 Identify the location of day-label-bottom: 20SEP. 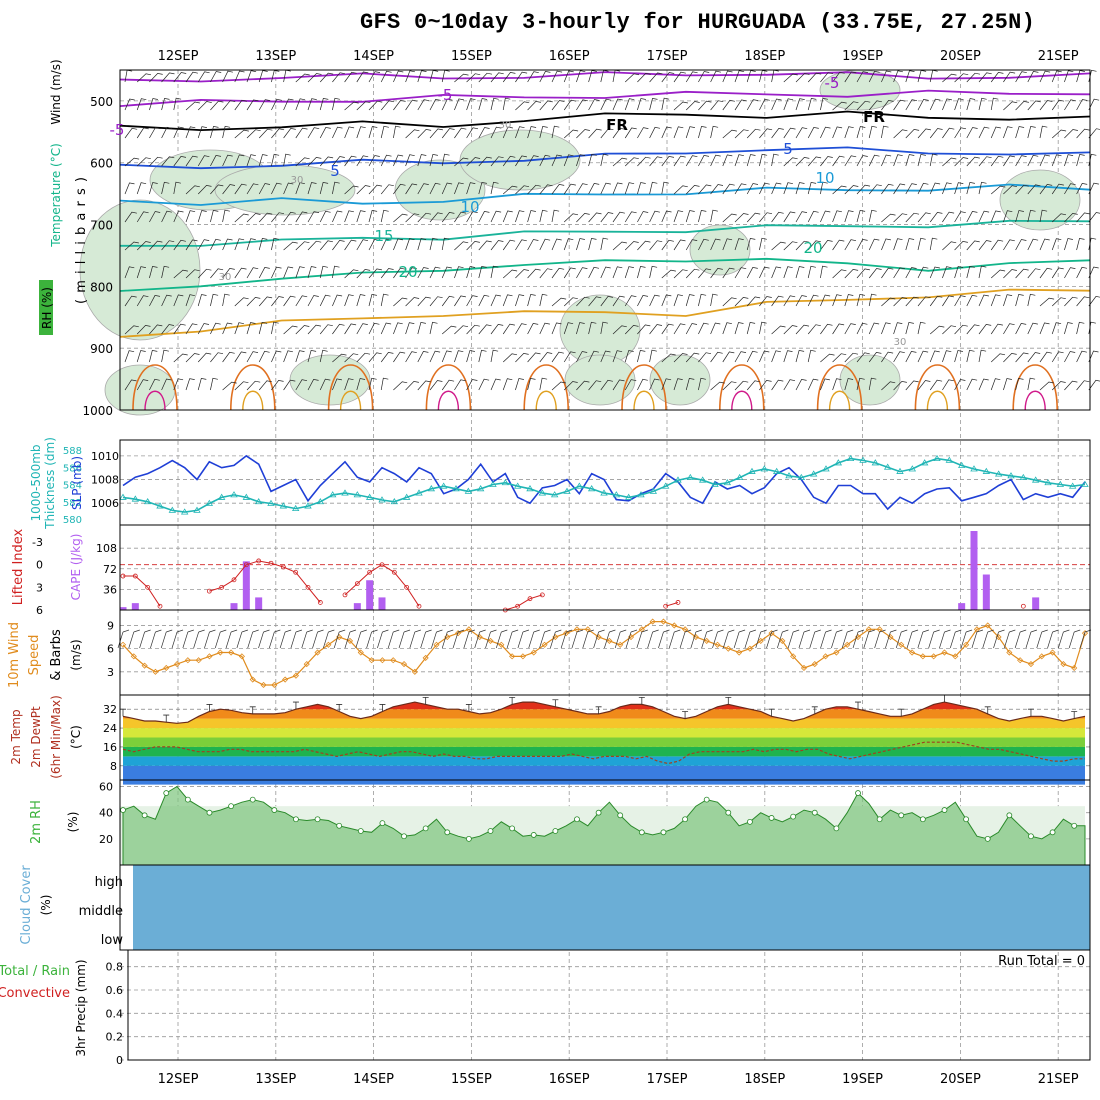
(960, 1079).